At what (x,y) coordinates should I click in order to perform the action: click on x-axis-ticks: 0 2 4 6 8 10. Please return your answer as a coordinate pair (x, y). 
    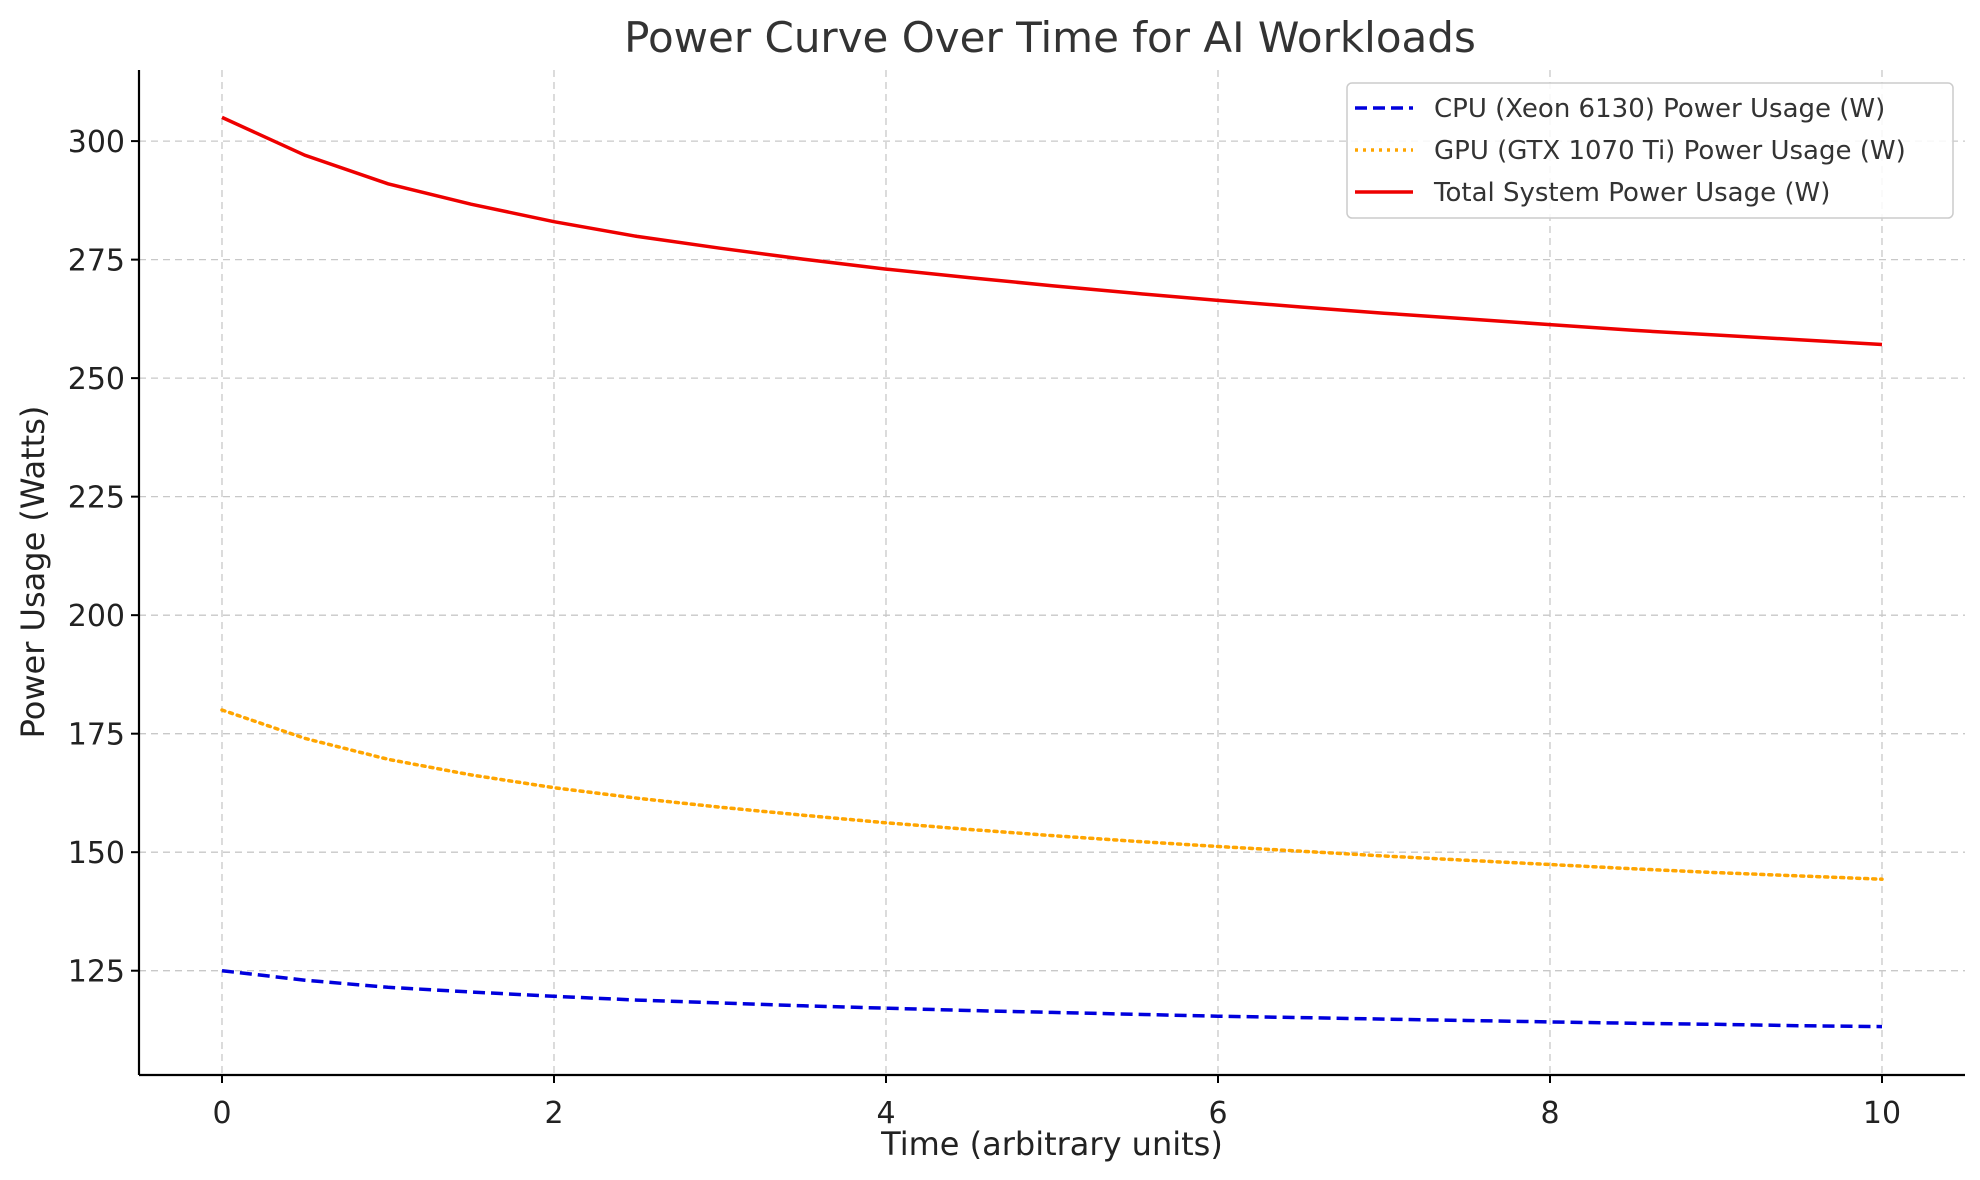
    Looking at the image, I should click on (1056, 1103).